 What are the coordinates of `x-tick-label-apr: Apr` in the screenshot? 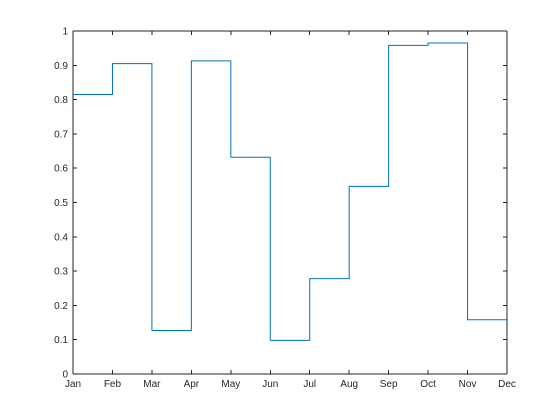 It's located at (192, 384).